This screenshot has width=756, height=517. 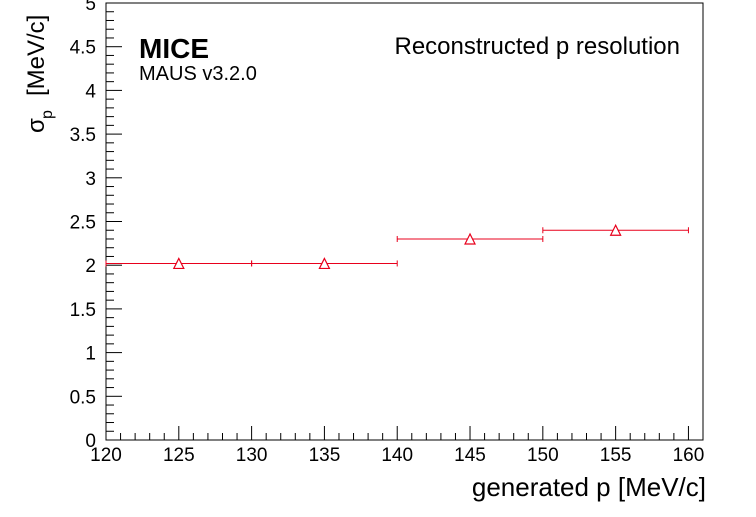 I want to click on x-tick-labels: 120 125 130 135 140 145 150 155 160, so click(x=397, y=455).